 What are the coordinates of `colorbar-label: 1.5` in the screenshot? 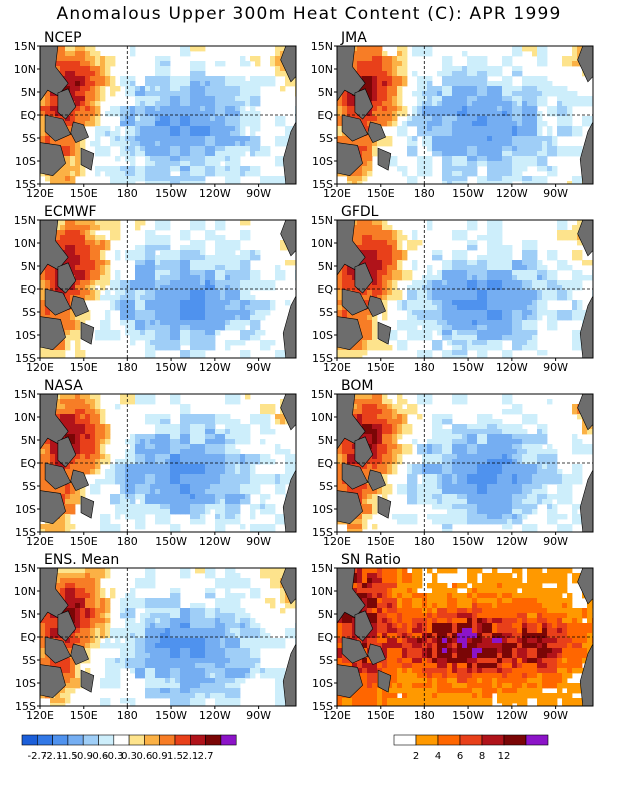 It's located at (175, 756).